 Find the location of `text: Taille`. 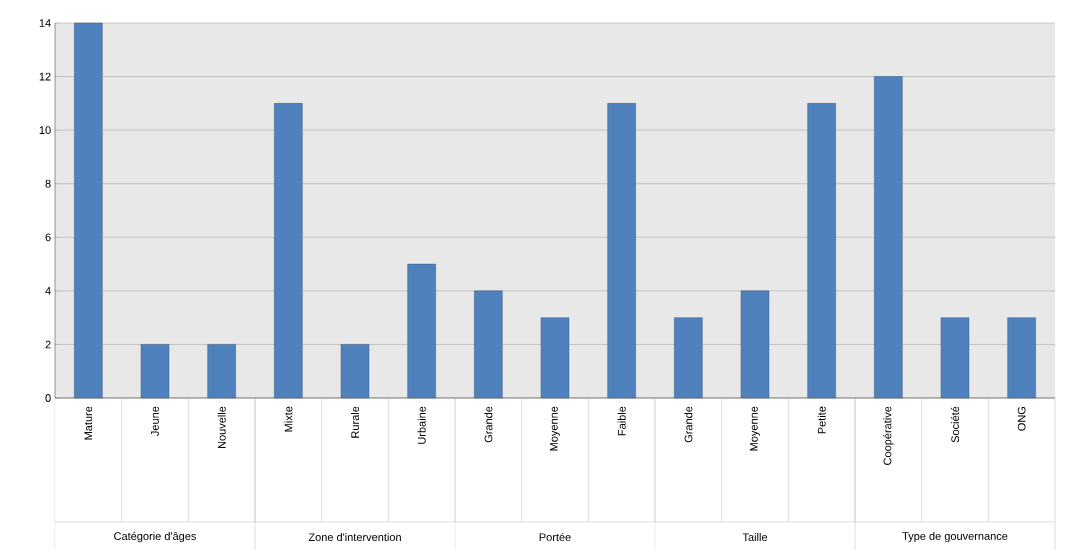

text: Taille is located at coordinates (755, 537).